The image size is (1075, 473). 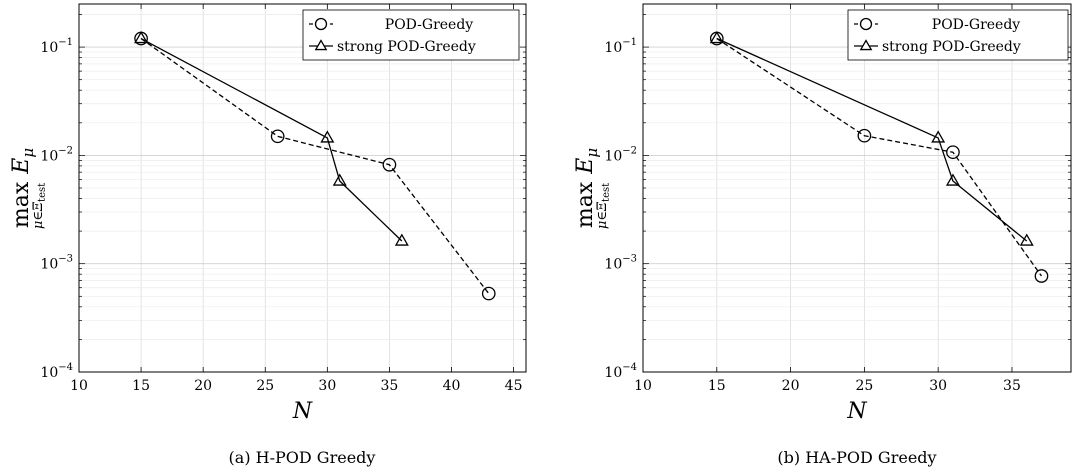 I want to click on figure-caption: (b) HA-POD Greedy, so click(x=856, y=457).